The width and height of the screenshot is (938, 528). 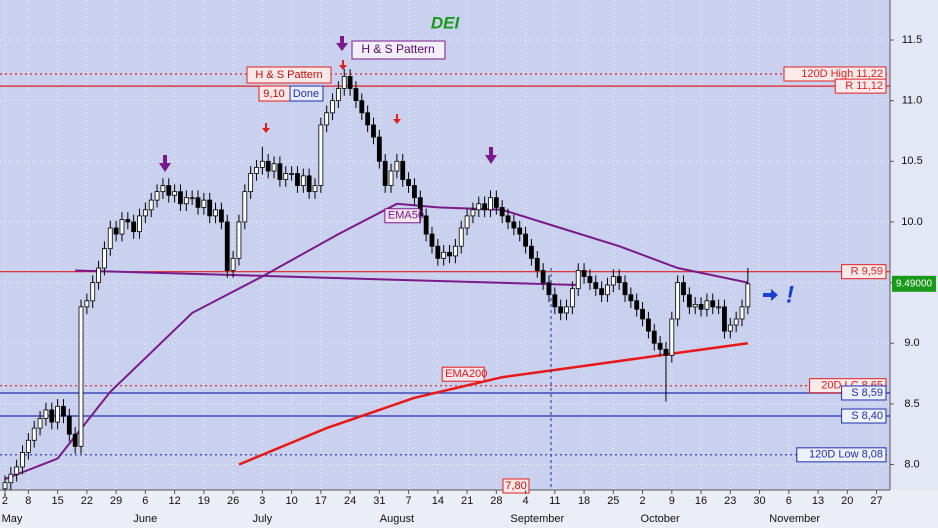 What do you see at coordinates (397, 519) in the screenshot?
I see `month-label: August` at bounding box center [397, 519].